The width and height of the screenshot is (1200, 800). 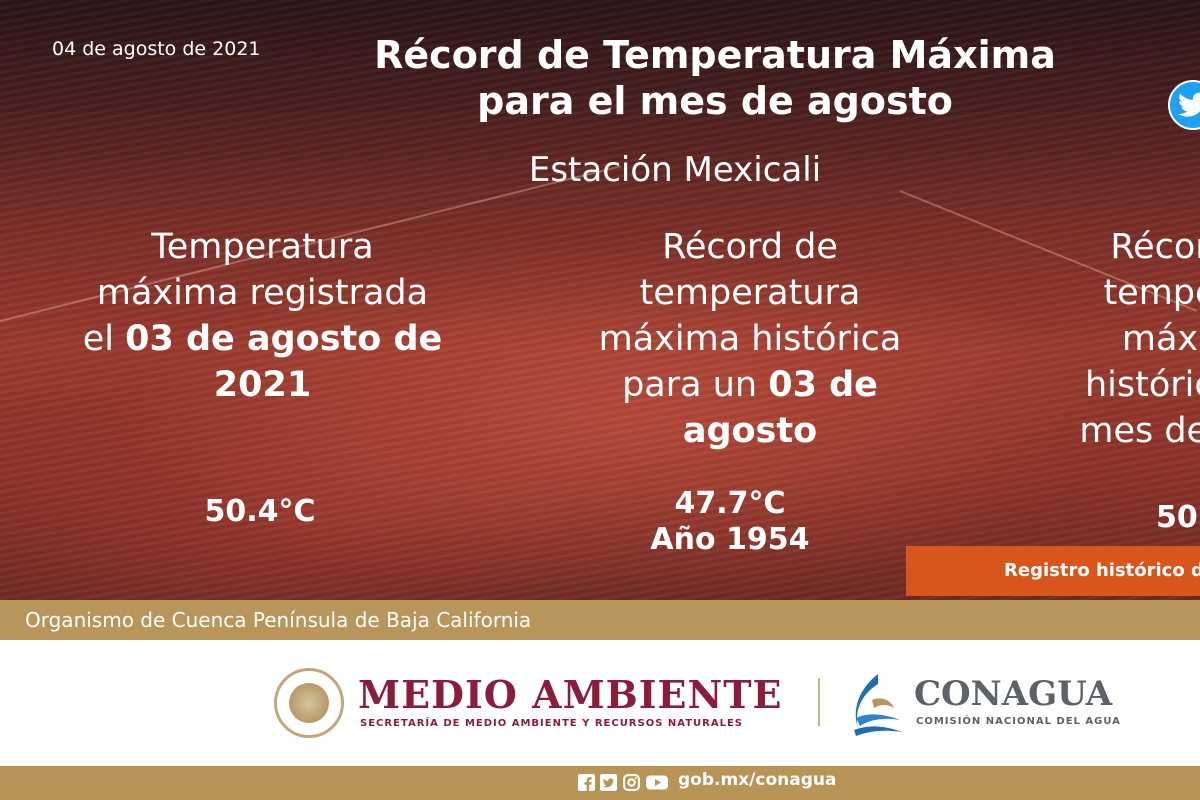 What do you see at coordinates (631, 782) in the screenshot?
I see `instagram-icon` at bounding box center [631, 782].